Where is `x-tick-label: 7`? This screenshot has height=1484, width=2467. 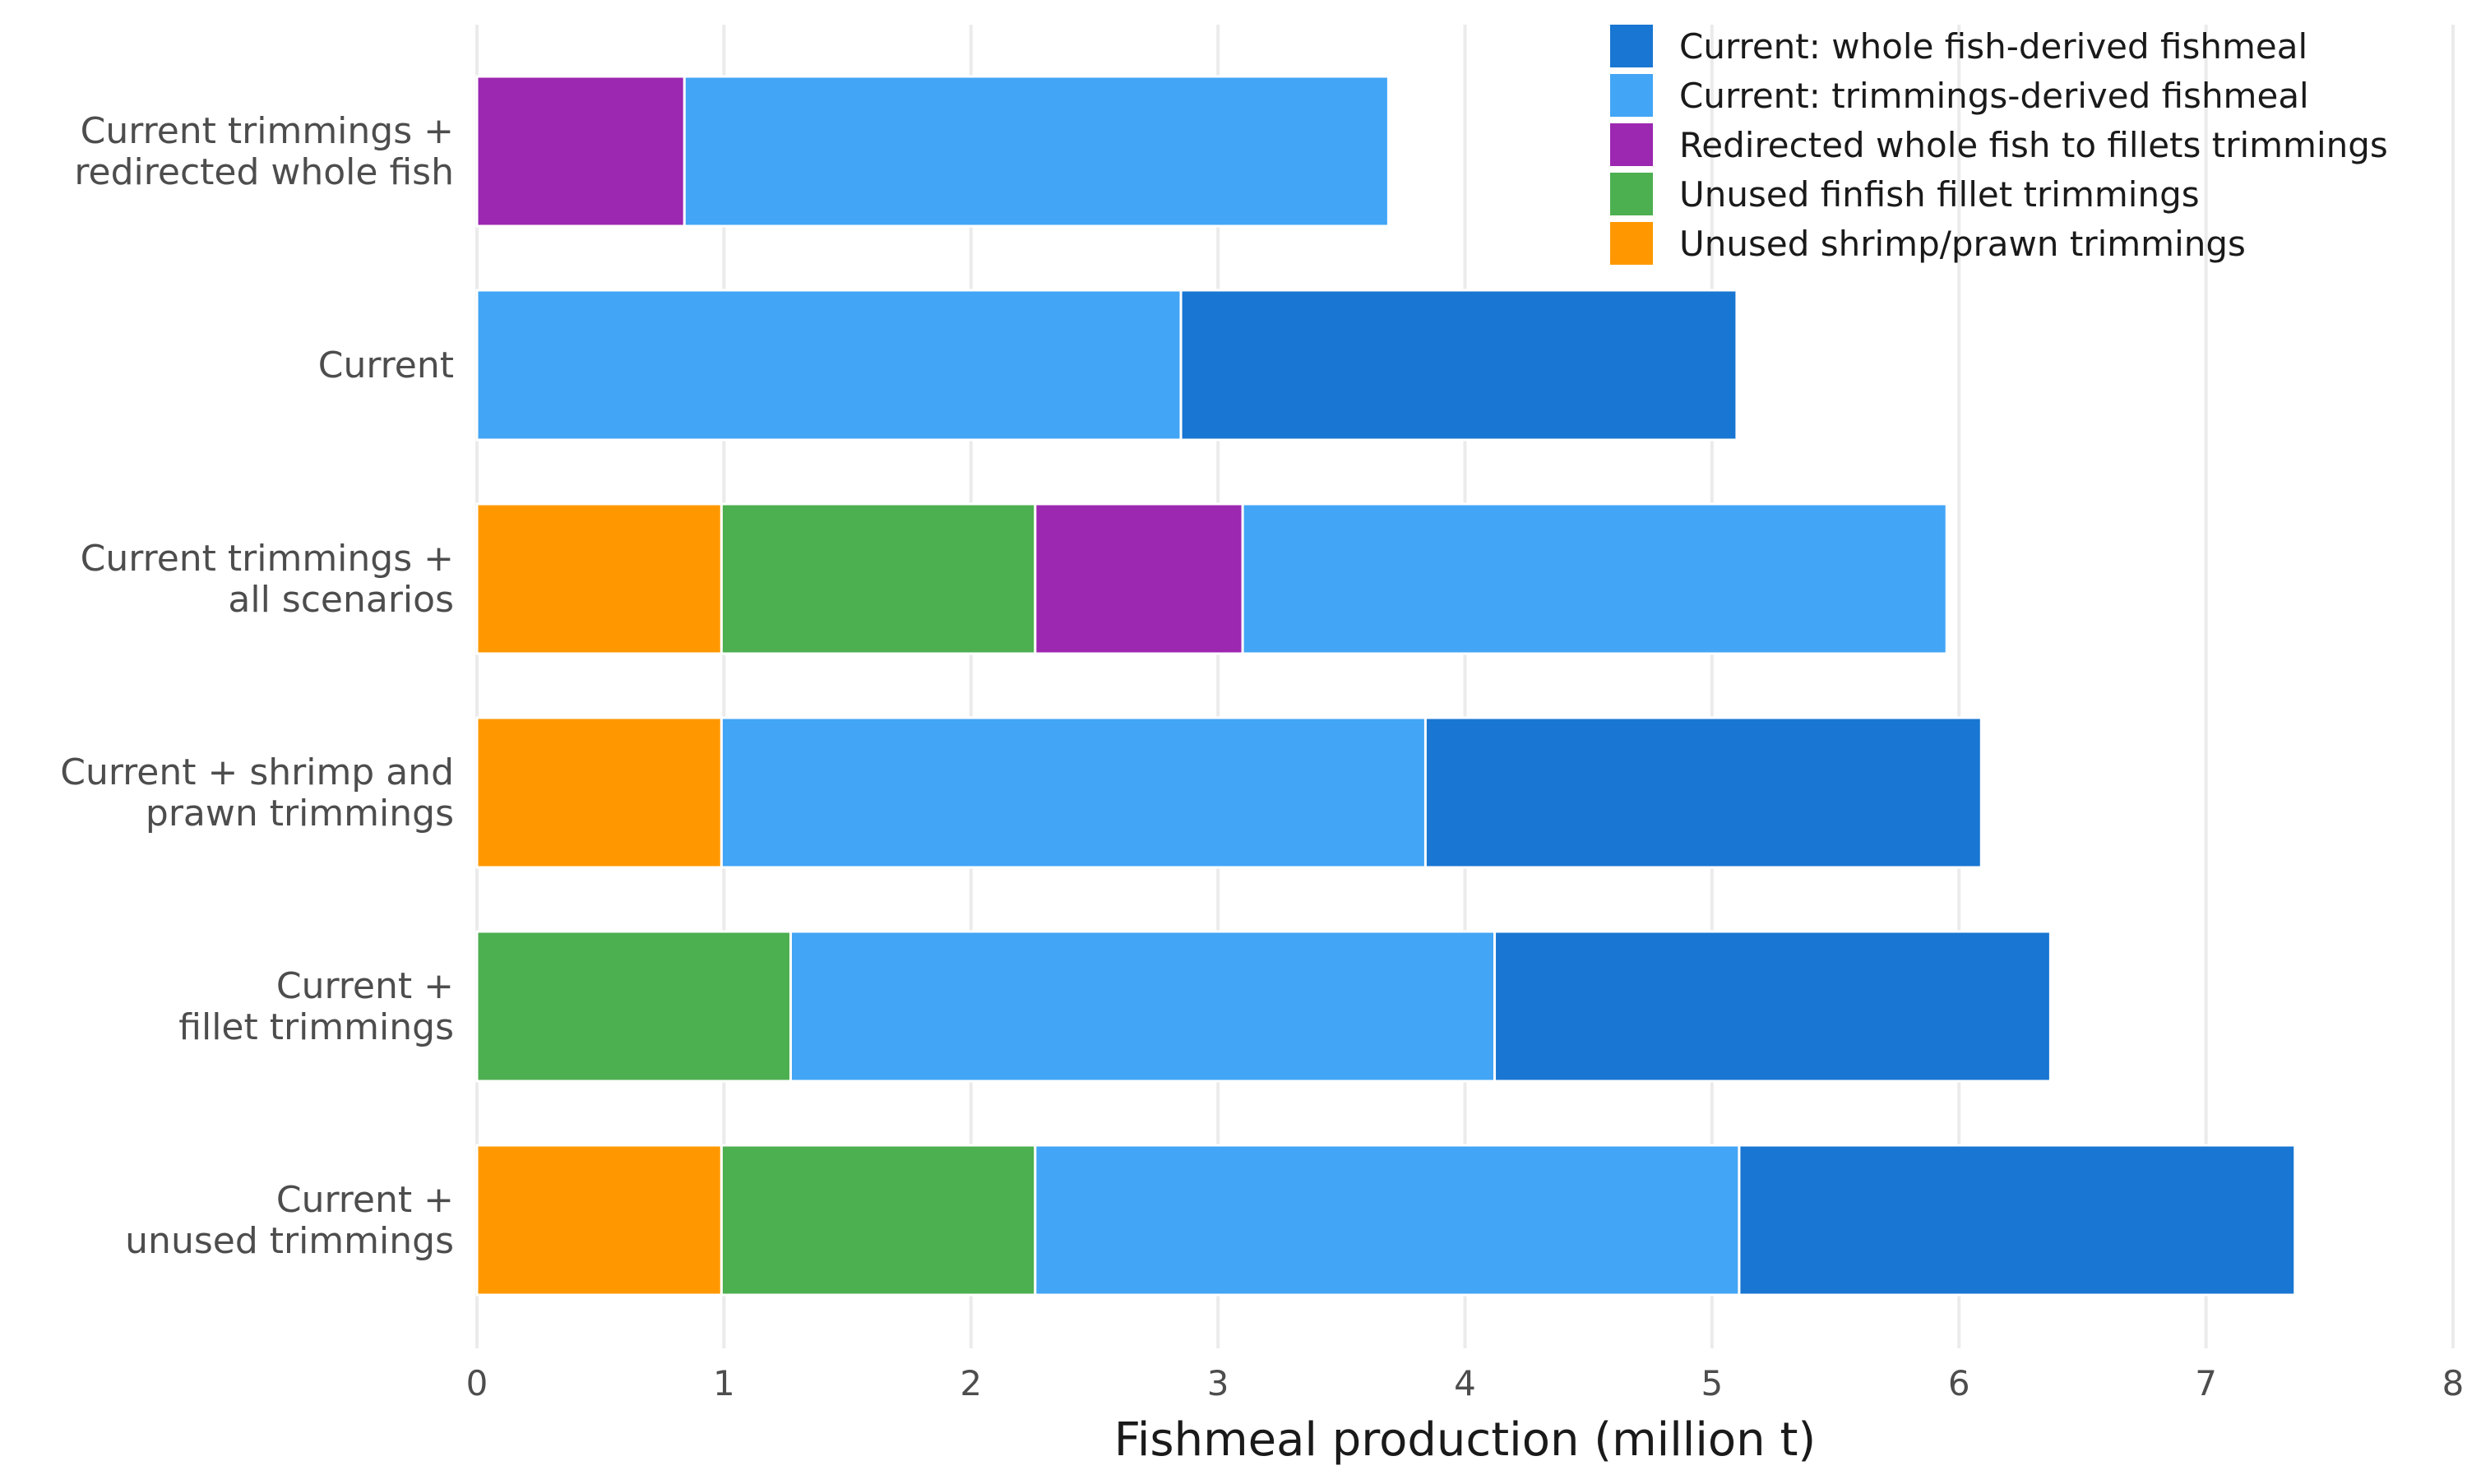 x-tick-label: 7 is located at coordinates (2206, 1383).